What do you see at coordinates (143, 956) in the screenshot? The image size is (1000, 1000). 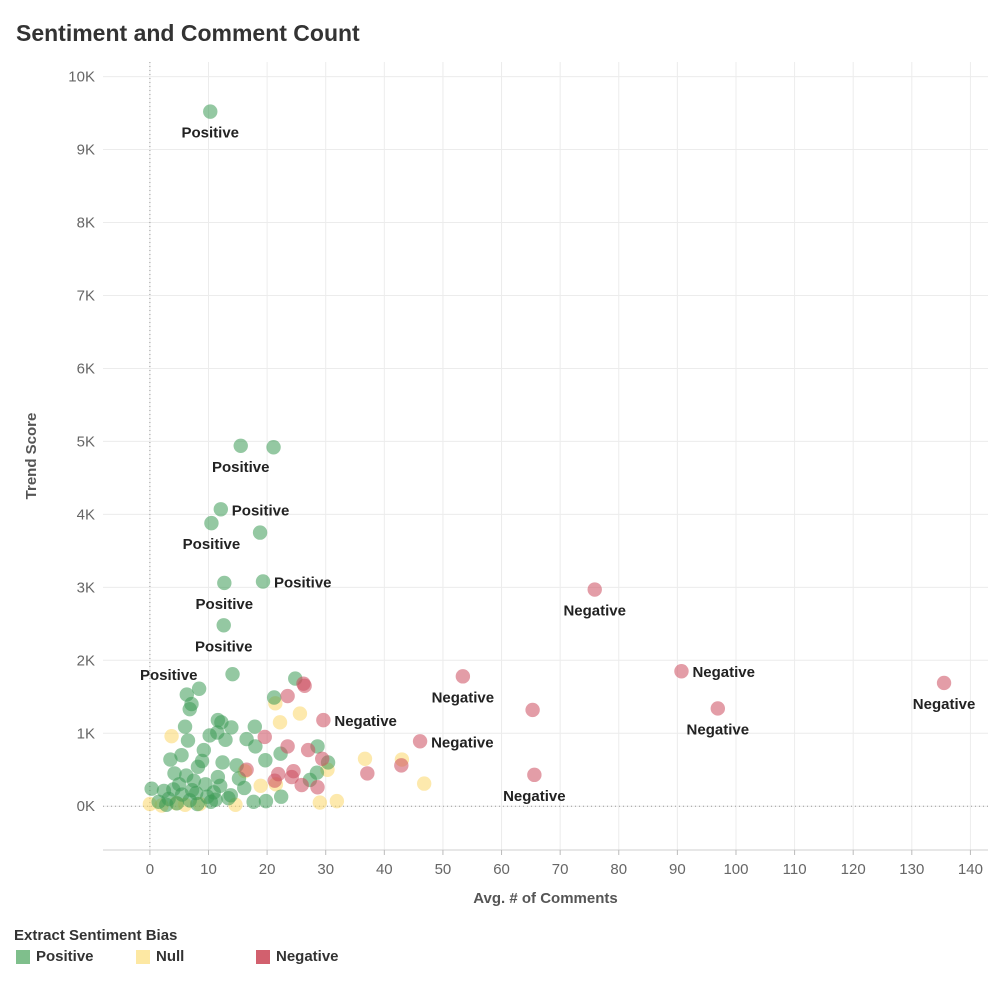 I see `legend-swatch-null` at bounding box center [143, 956].